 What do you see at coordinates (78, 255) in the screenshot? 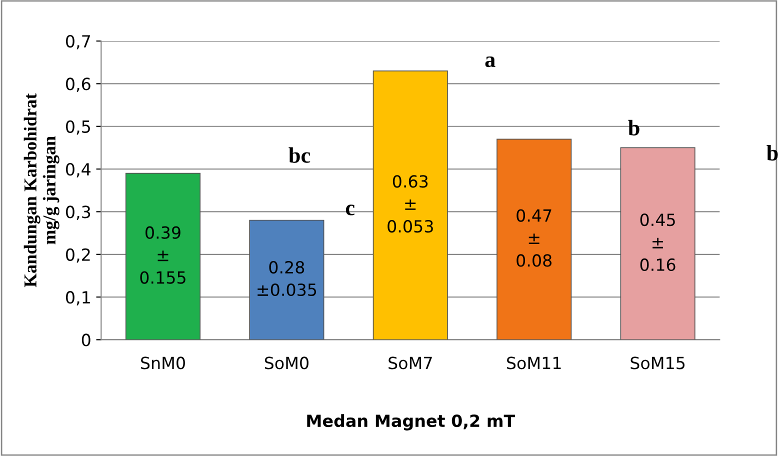
I see `y-tick-label: 0,2` at bounding box center [78, 255].